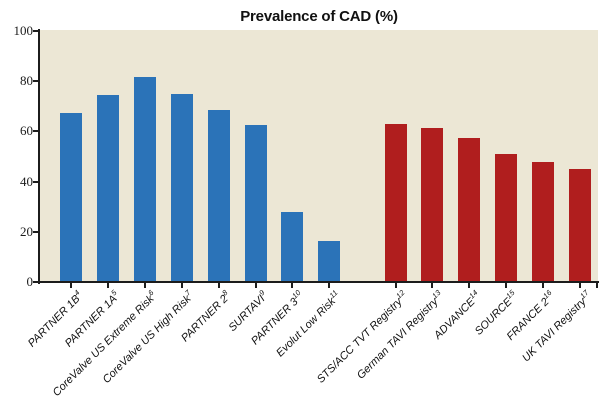 The image size is (600, 408). What do you see at coordinates (71, 197) in the screenshot?
I see `bar-partner-1b` at bounding box center [71, 197].